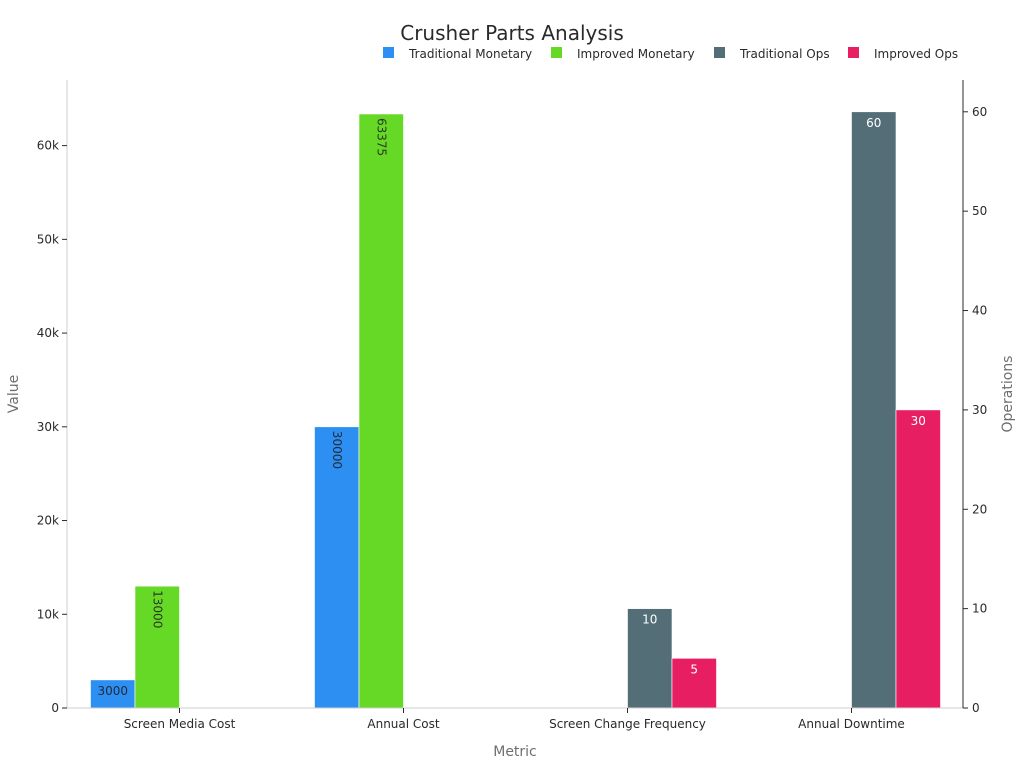 The image size is (1024, 768). What do you see at coordinates (403, 724) in the screenshot?
I see `x-tick-label: Annual Cost` at bounding box center [403, 724].